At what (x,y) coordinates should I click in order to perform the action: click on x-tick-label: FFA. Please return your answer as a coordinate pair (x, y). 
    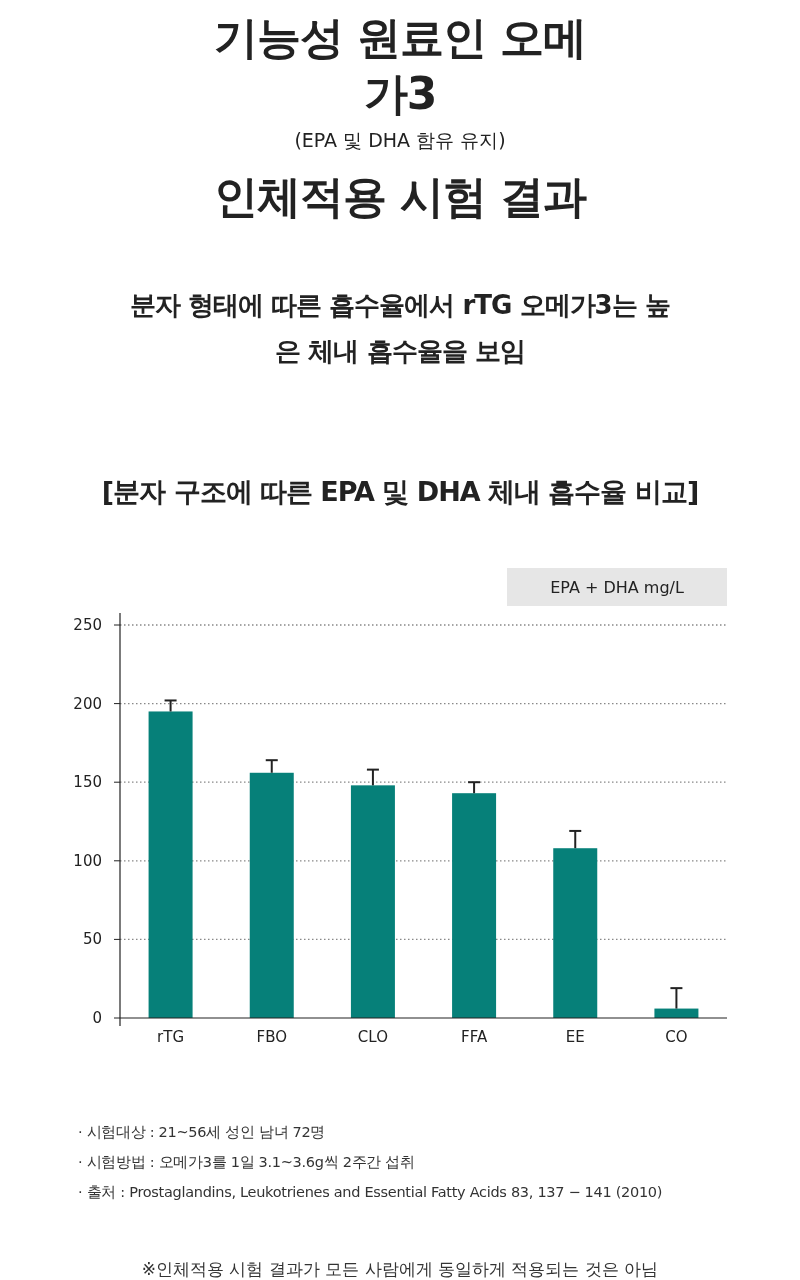
    Looking at the image, I should click on (474, 1037).